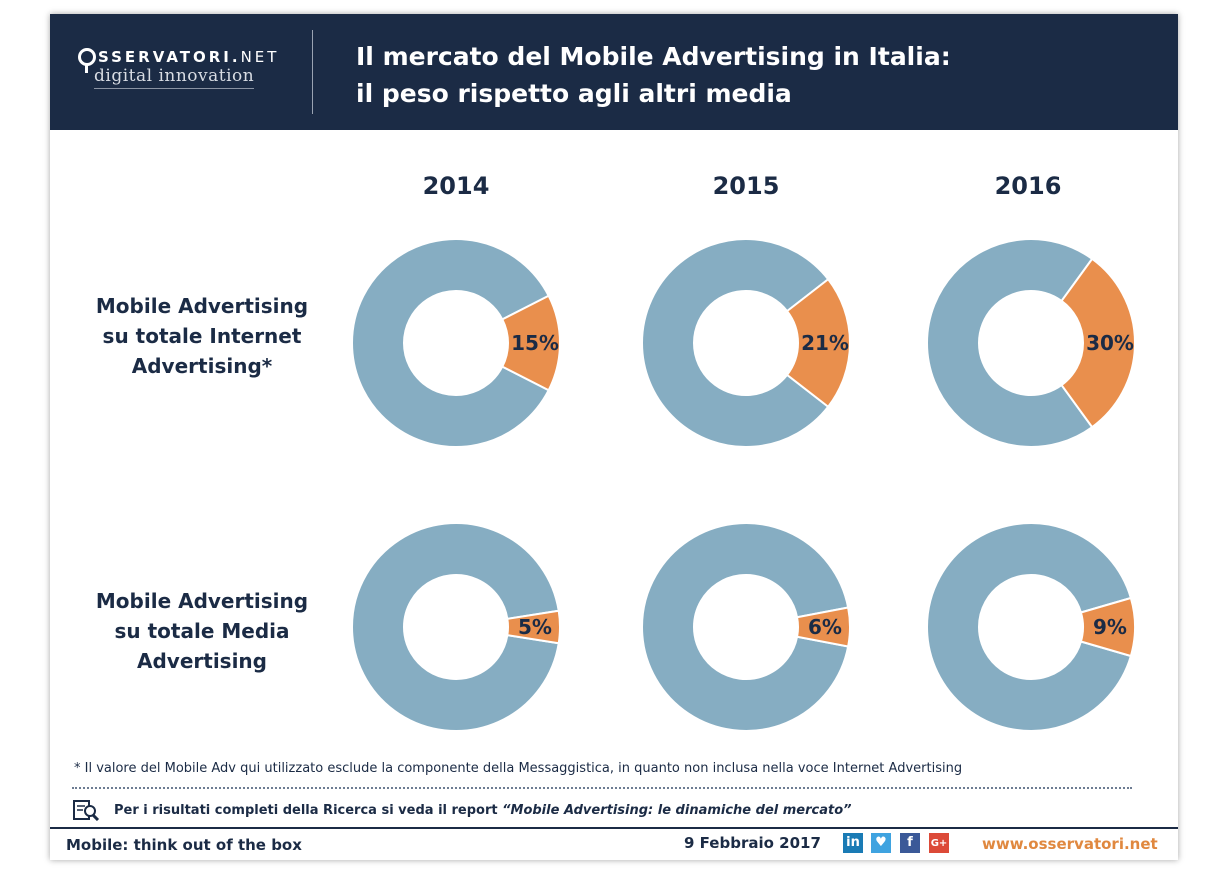  Describe the element at coordinates (1010, 343) in the screenshot. I see `donut-slice-other-2016-internet` at that location.